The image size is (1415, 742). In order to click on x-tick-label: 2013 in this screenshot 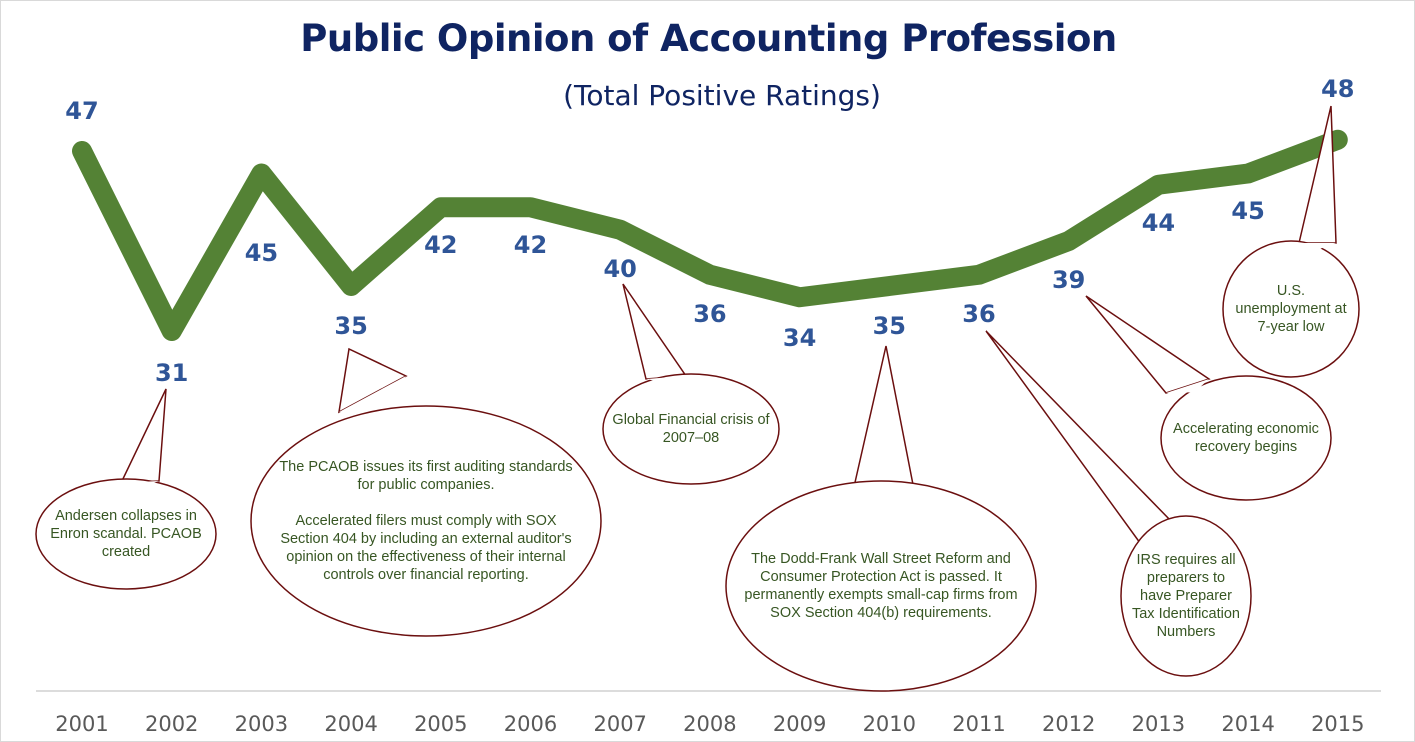, I will do `click(1158, 724)`.